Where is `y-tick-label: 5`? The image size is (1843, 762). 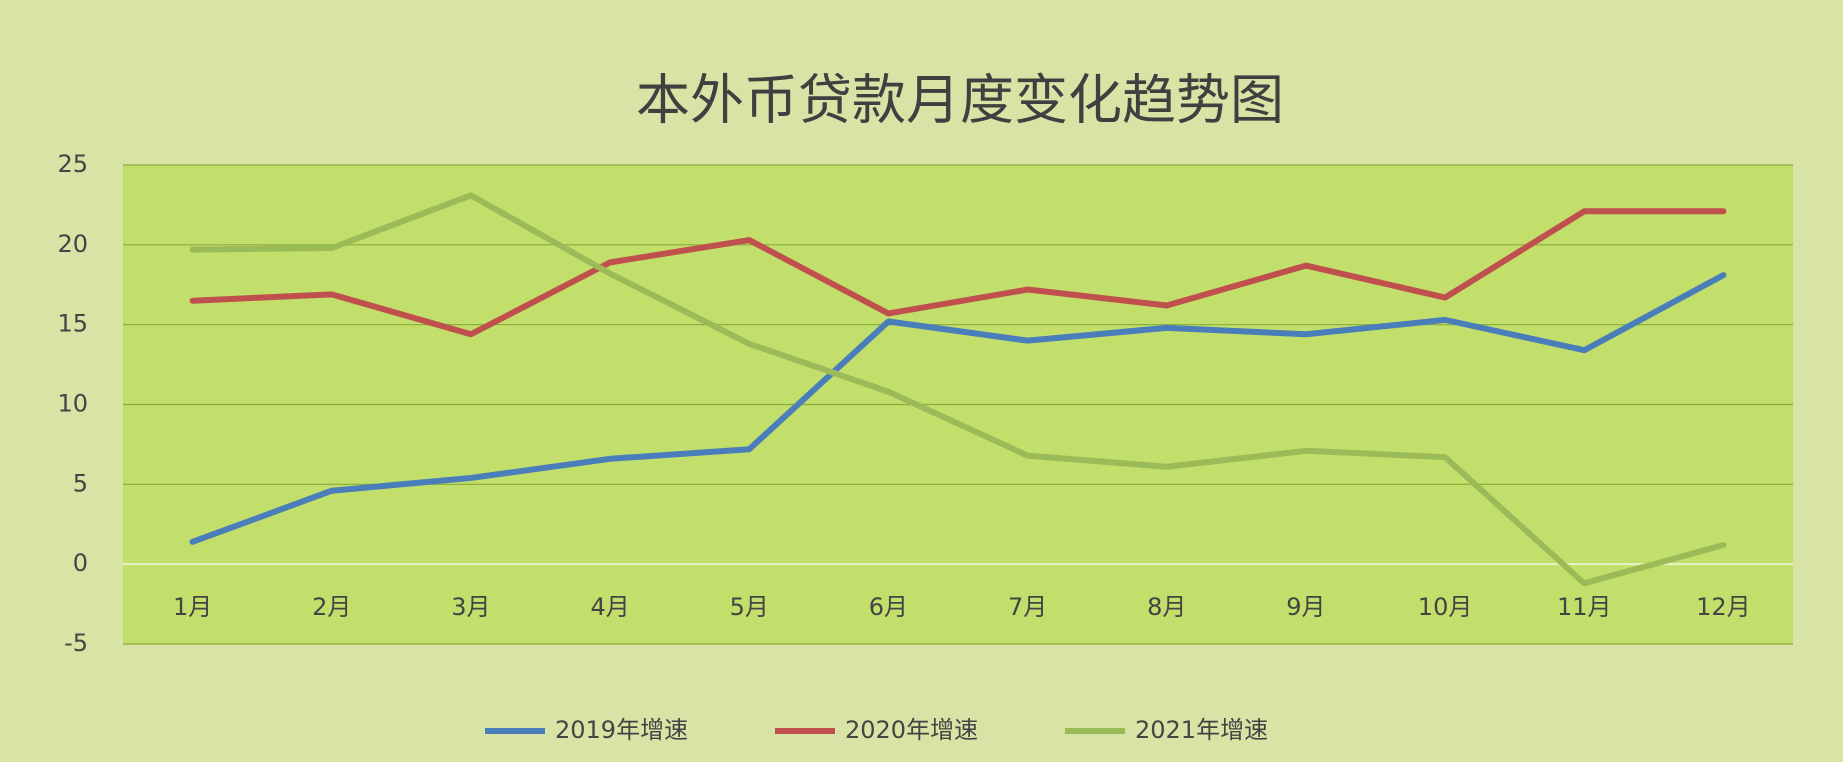 y-tick-label: 5 is located at coordinates (80, 483).